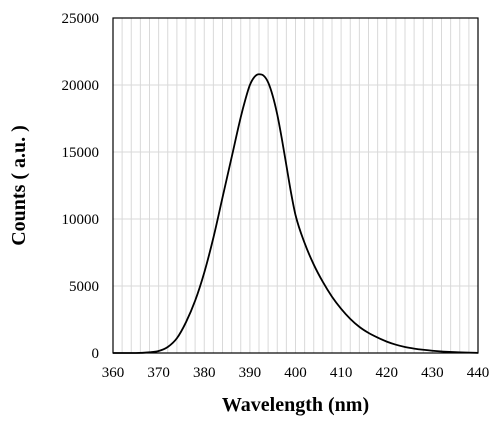 The image size is (498, 424). What do you see at coordinates (96, 354) in the screenshot?
I see `y-tick-label: 0` at bounding box center [96, 354].